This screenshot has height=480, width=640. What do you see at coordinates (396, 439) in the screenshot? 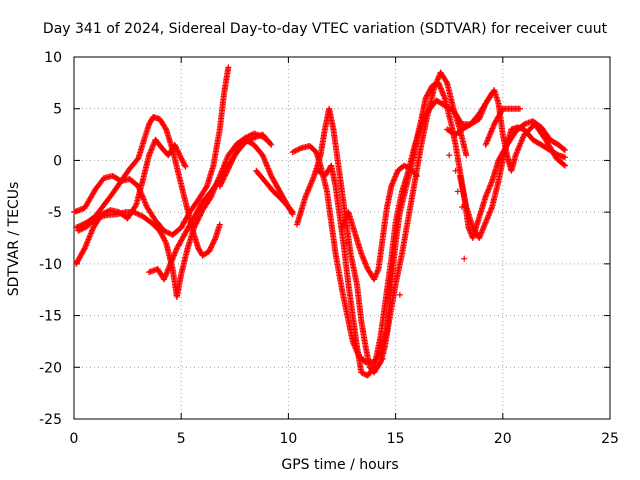
I see `x-tick-label: 15` at bounding box center [396, 439].